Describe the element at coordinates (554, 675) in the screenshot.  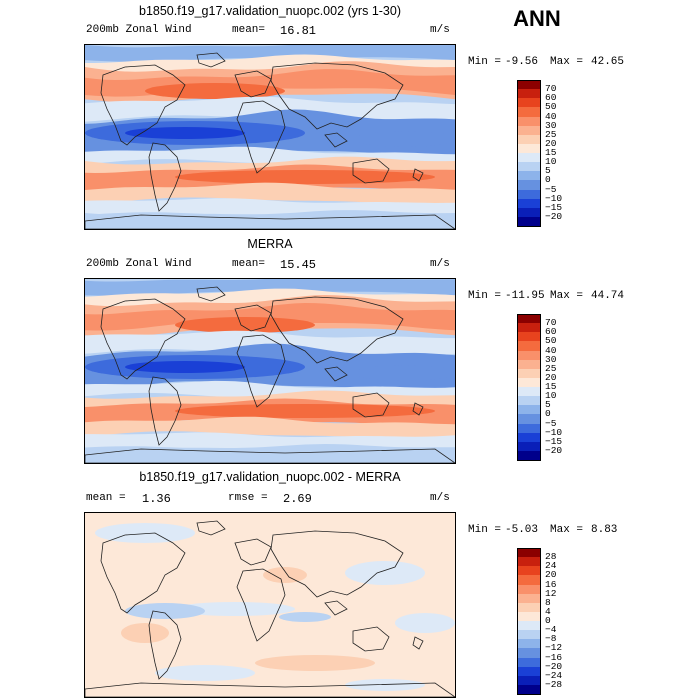
I see `colorbar-level-label: −24` at that location.